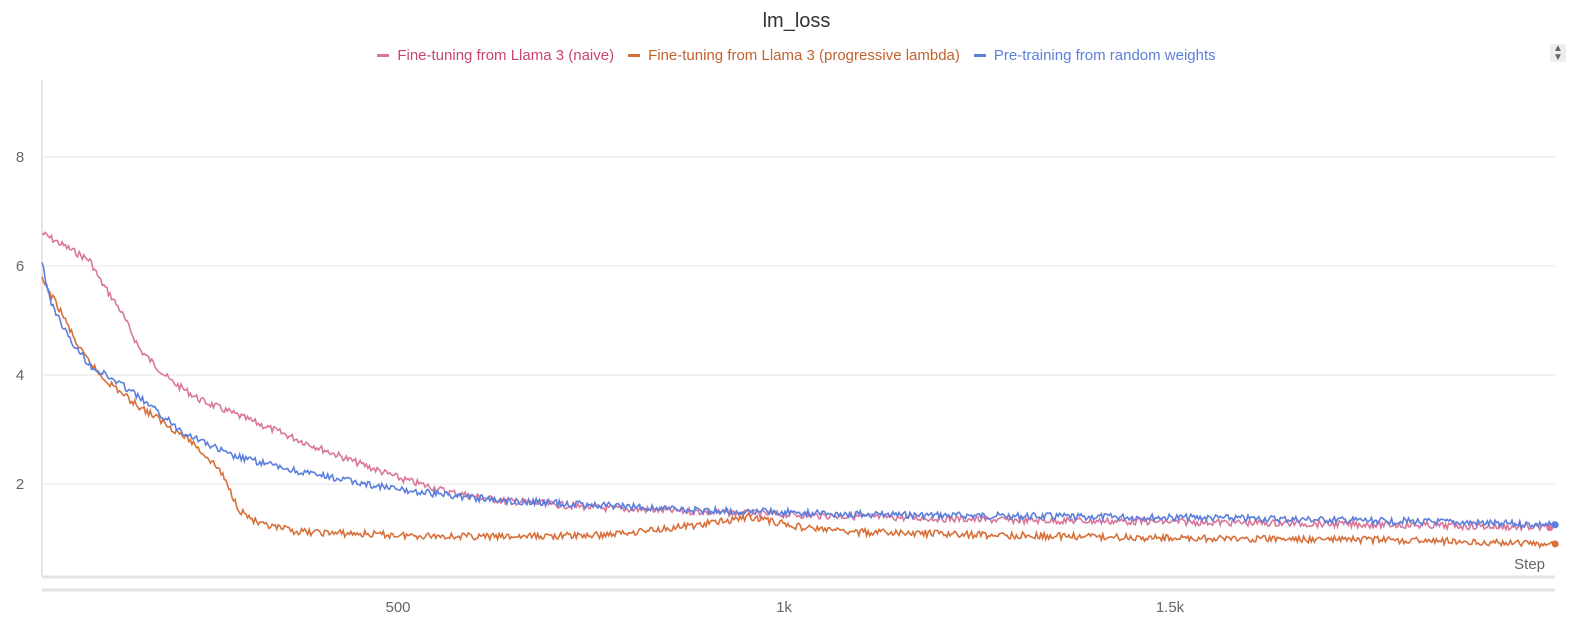 This screenshot has width=1593, height=634. What do you see at coordinates (784, 607) in the screenshot?
I see `x-tick-label: 1k` at bounding box center [784, 607].